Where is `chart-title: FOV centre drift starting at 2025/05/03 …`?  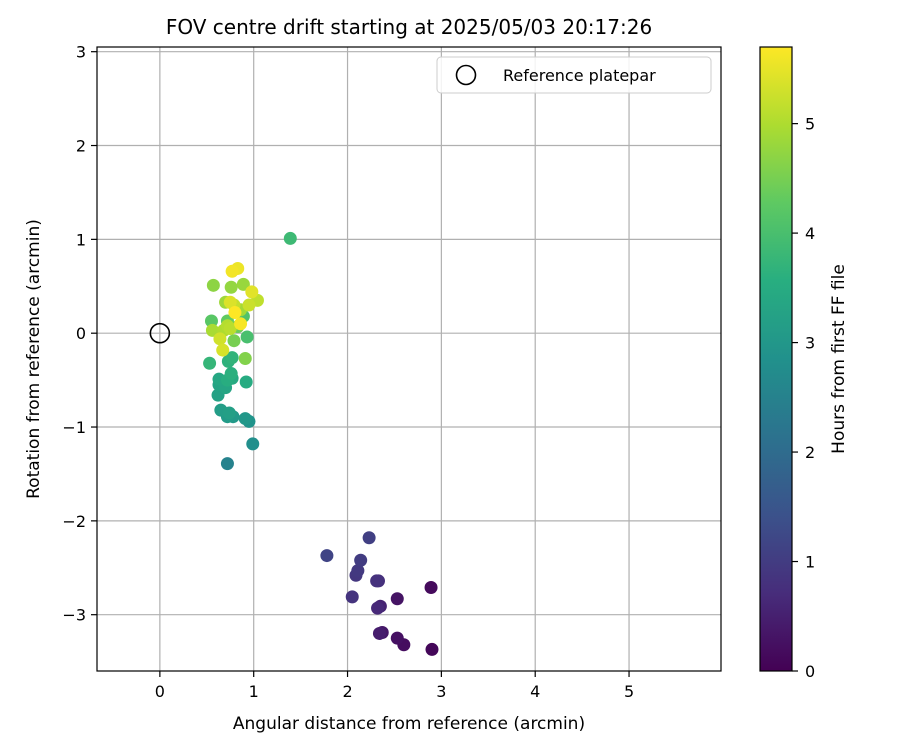 chart-title: FOV centre drift starting at 2025/05/03 … is located at coordinates (409, 27).